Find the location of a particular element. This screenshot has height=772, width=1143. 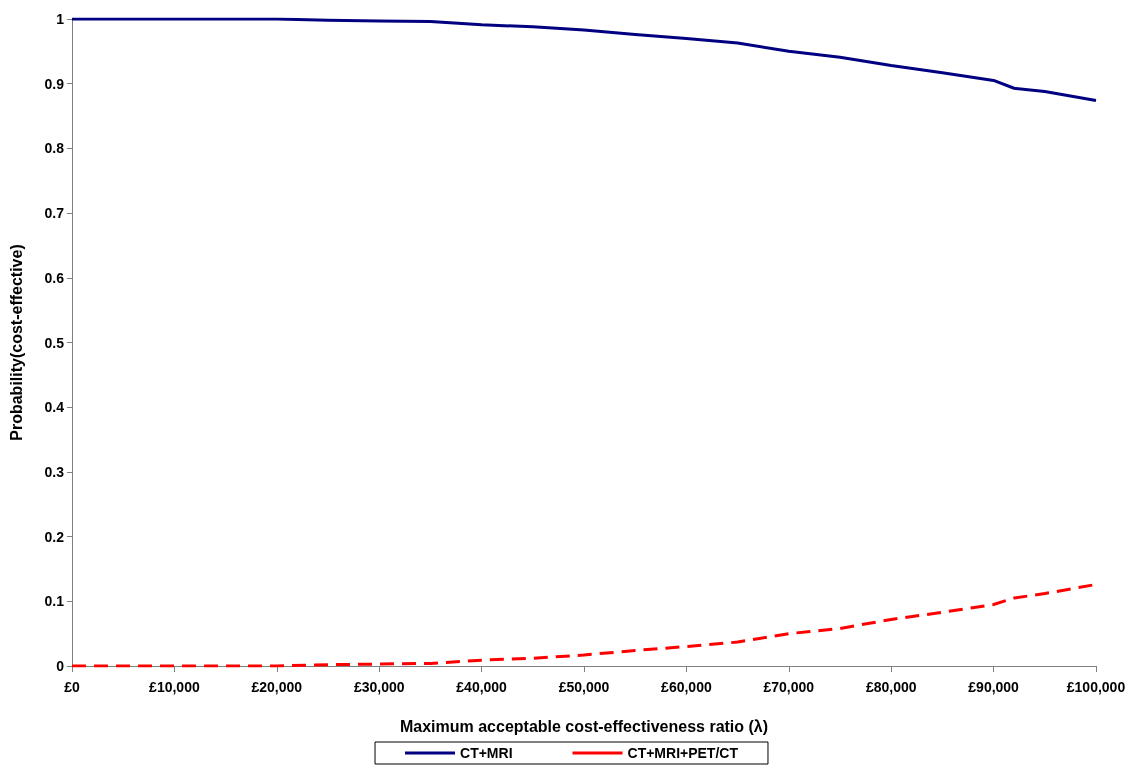

y-tick-label: 1 is located at coordinates (60, 19).